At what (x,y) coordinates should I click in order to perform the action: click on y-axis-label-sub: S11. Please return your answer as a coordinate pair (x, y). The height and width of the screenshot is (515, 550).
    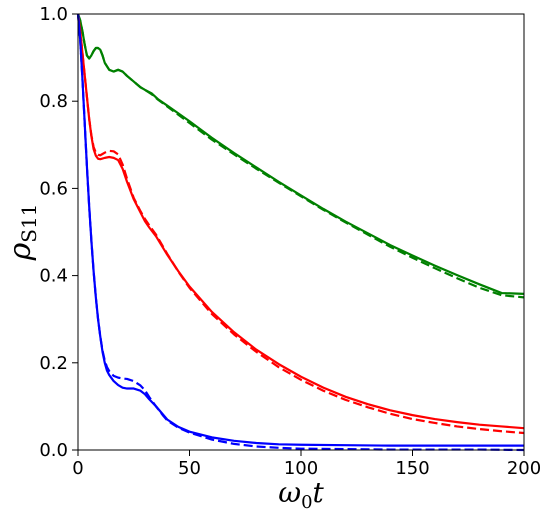
    Looking at the image, I should click on (29, 223).